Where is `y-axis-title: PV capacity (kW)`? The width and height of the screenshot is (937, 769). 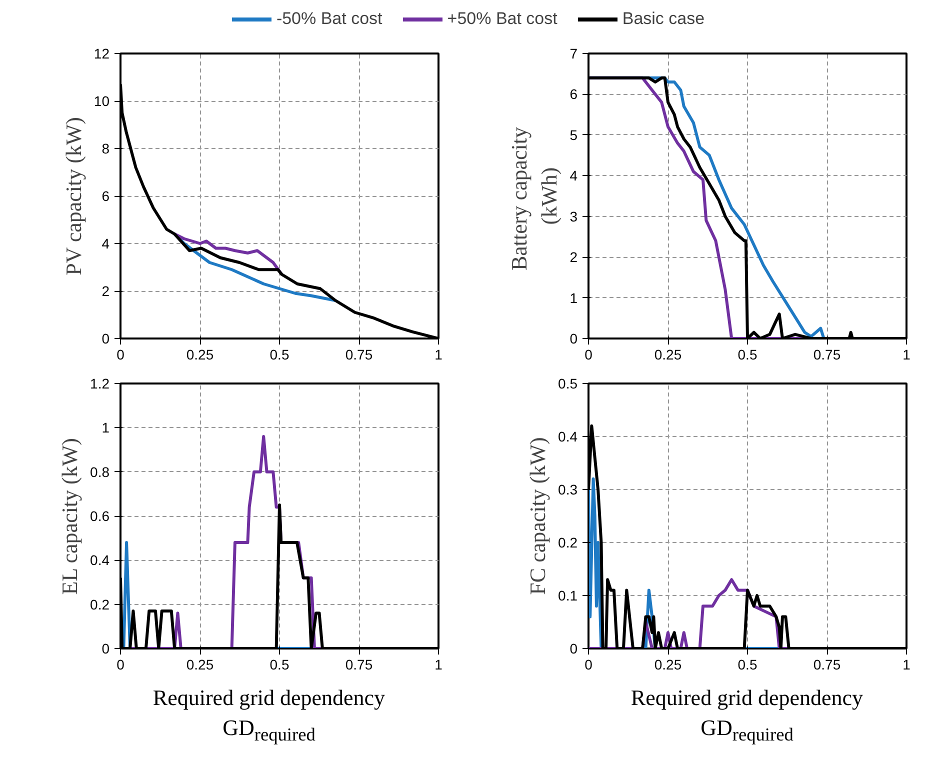
y-axis-title: PV capacity (kW) is located at coordinates (73, 196).